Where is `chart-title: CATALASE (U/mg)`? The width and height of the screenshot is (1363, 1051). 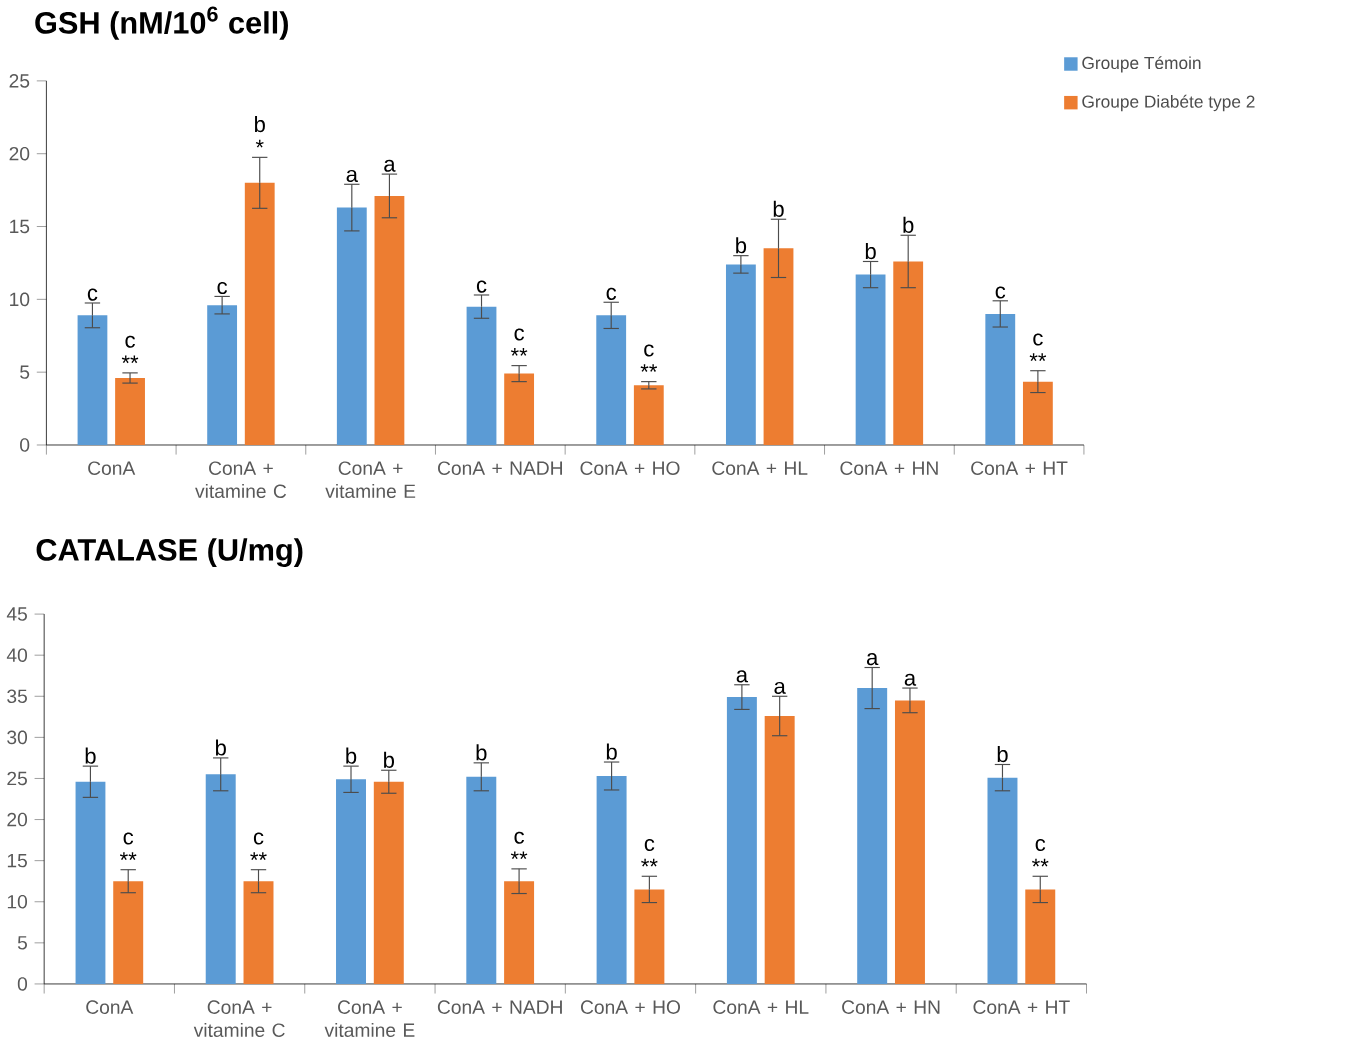 chart-title: CATALASE (U/mg) is located at coordinates (169, 552).